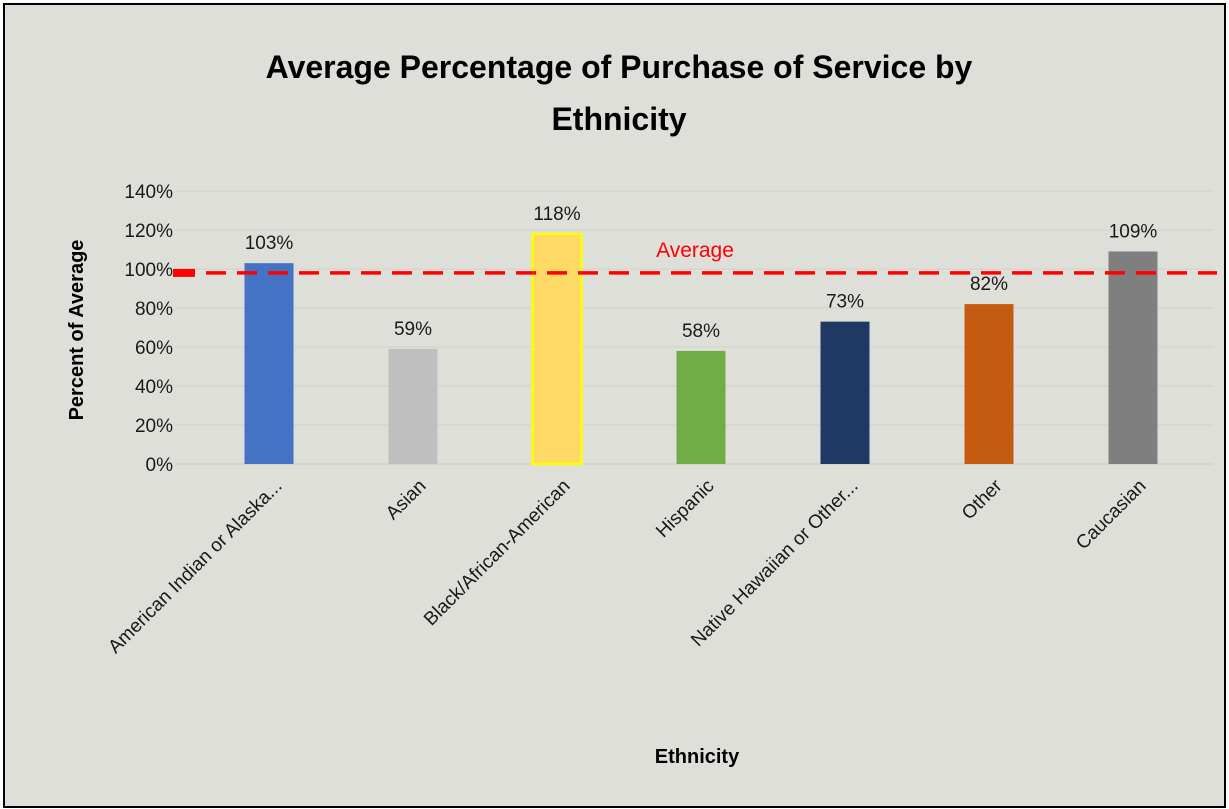 Image resolution: width=1229 pixels, height=809 pixels. Describe the element at coordinates (154, 309) in the screenshot. I see `y-tick-label: 80%` at that location.